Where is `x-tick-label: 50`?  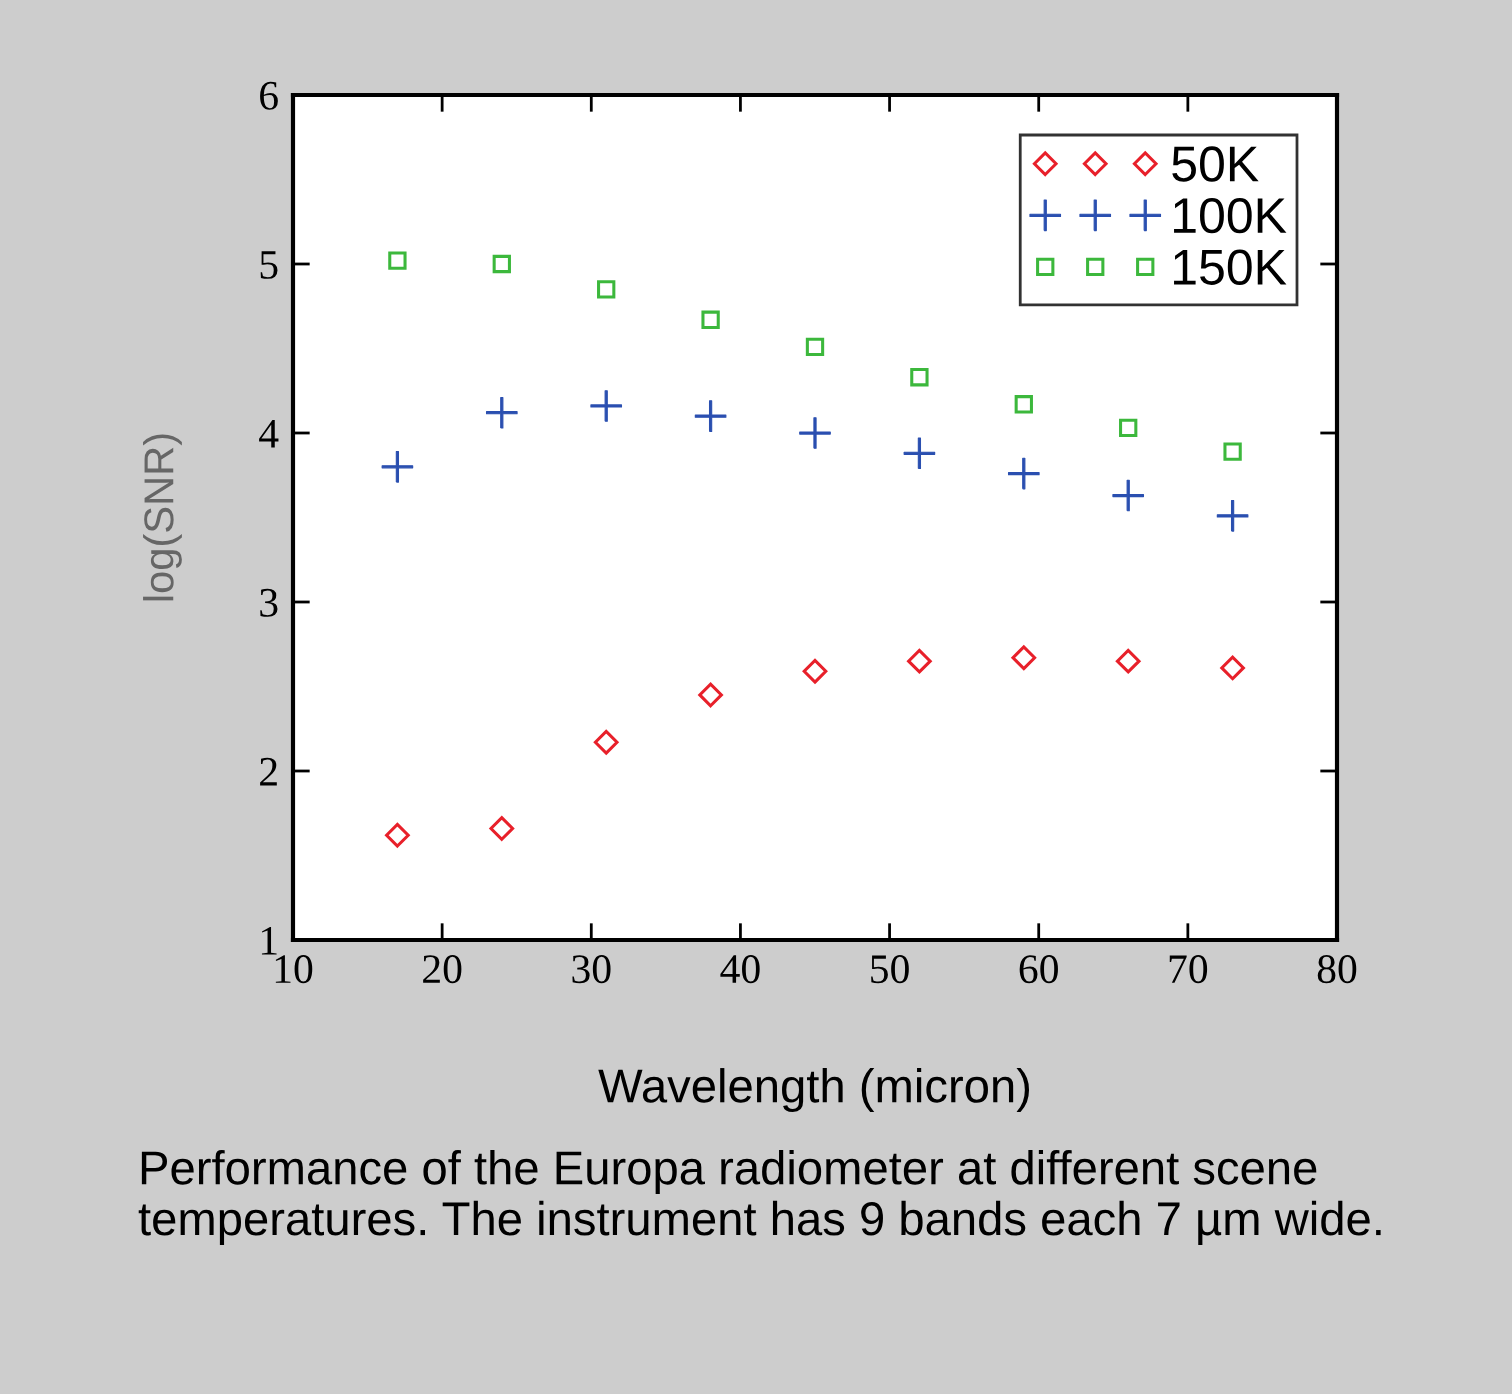 x-tick-label: 50 is located at coordinates (890, 969).